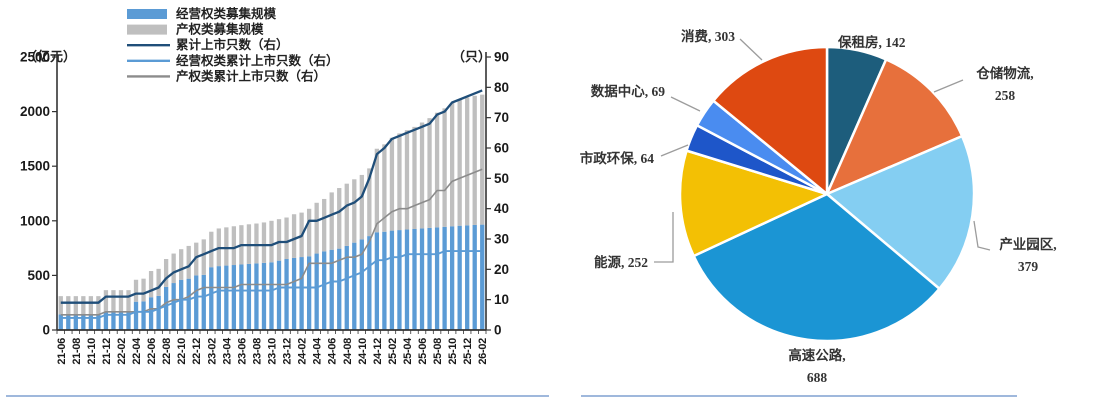 This screenshot has height=404, width=1099. I want to click on x-axis-tick-label: 23-08, so click(257, 351).